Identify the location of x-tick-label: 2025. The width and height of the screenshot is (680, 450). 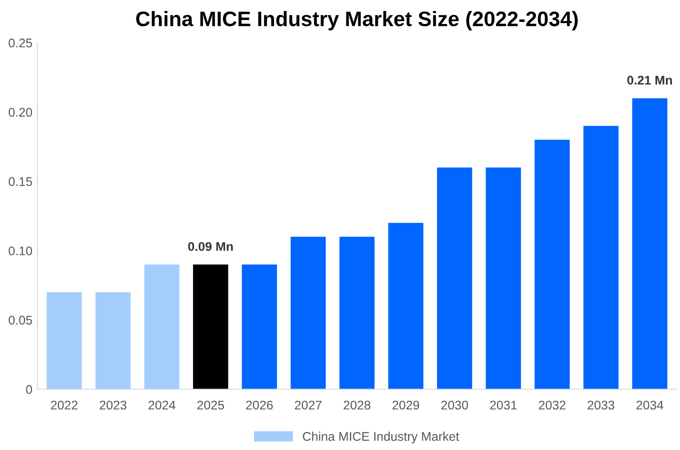
(210, 405).